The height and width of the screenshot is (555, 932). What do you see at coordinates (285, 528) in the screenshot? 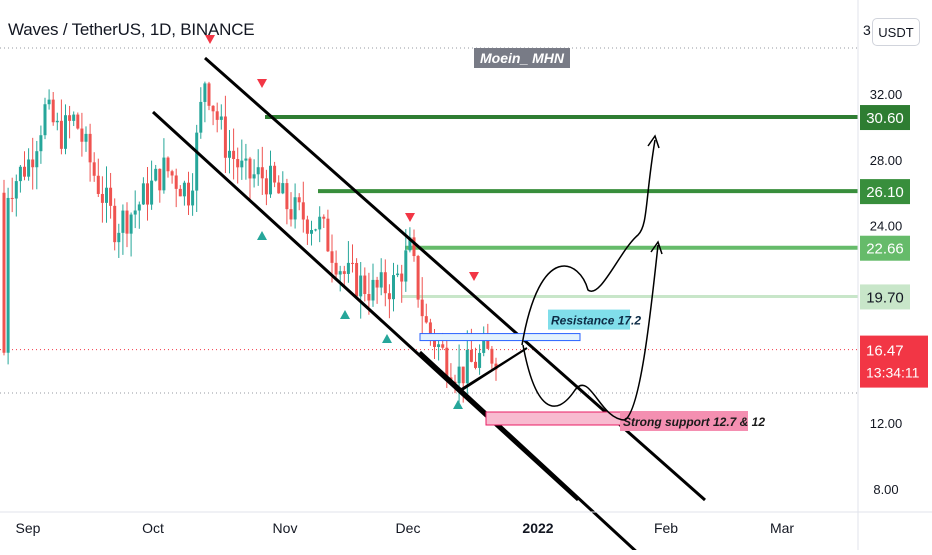
I see `x-tick-label: Nov` at bounding box center [285, 528].